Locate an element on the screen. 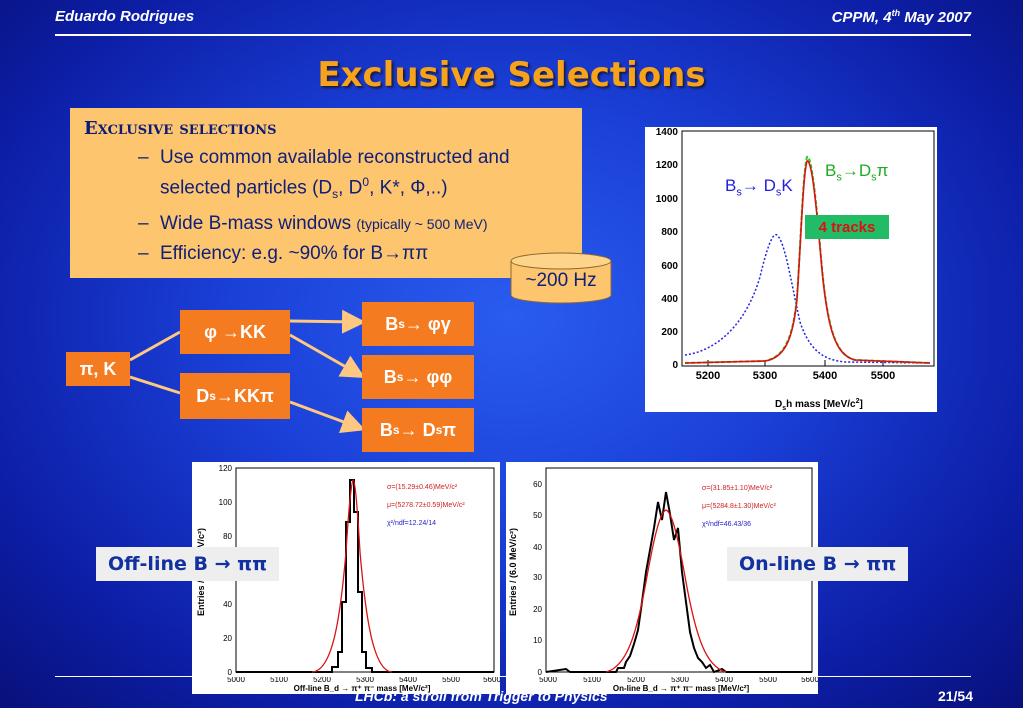 The width and height of the screenshot is (1023, 708). offline-xtick: 5600 is located at coordinates (491, 679).